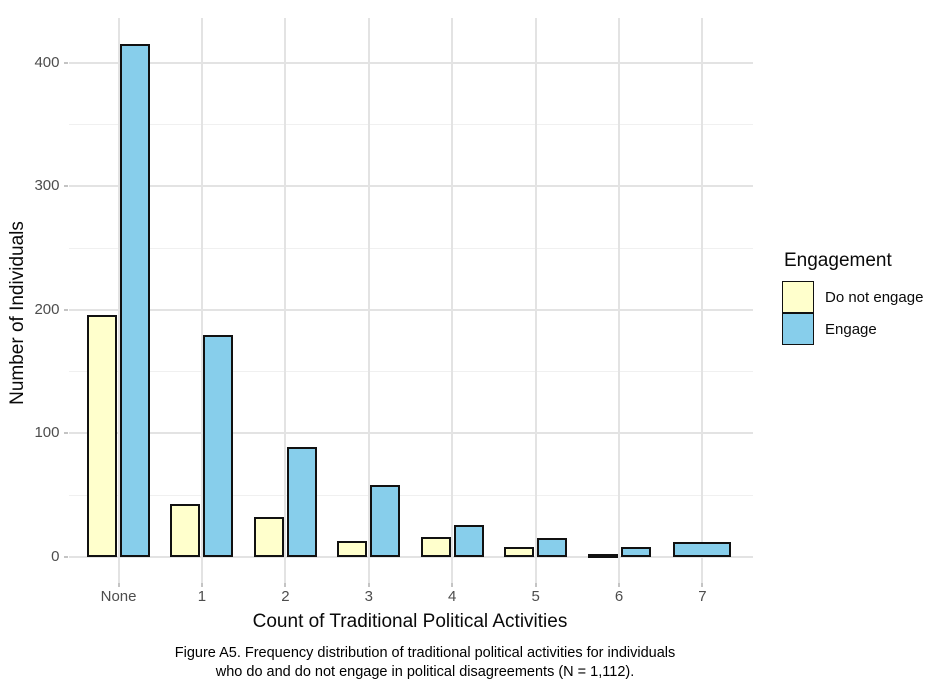 The width and height of the screenshot is (937, 687). Describe the element at coordinates (798, 297) in the screenshot. I see `legend-swatch-do-not-engage` at that location.